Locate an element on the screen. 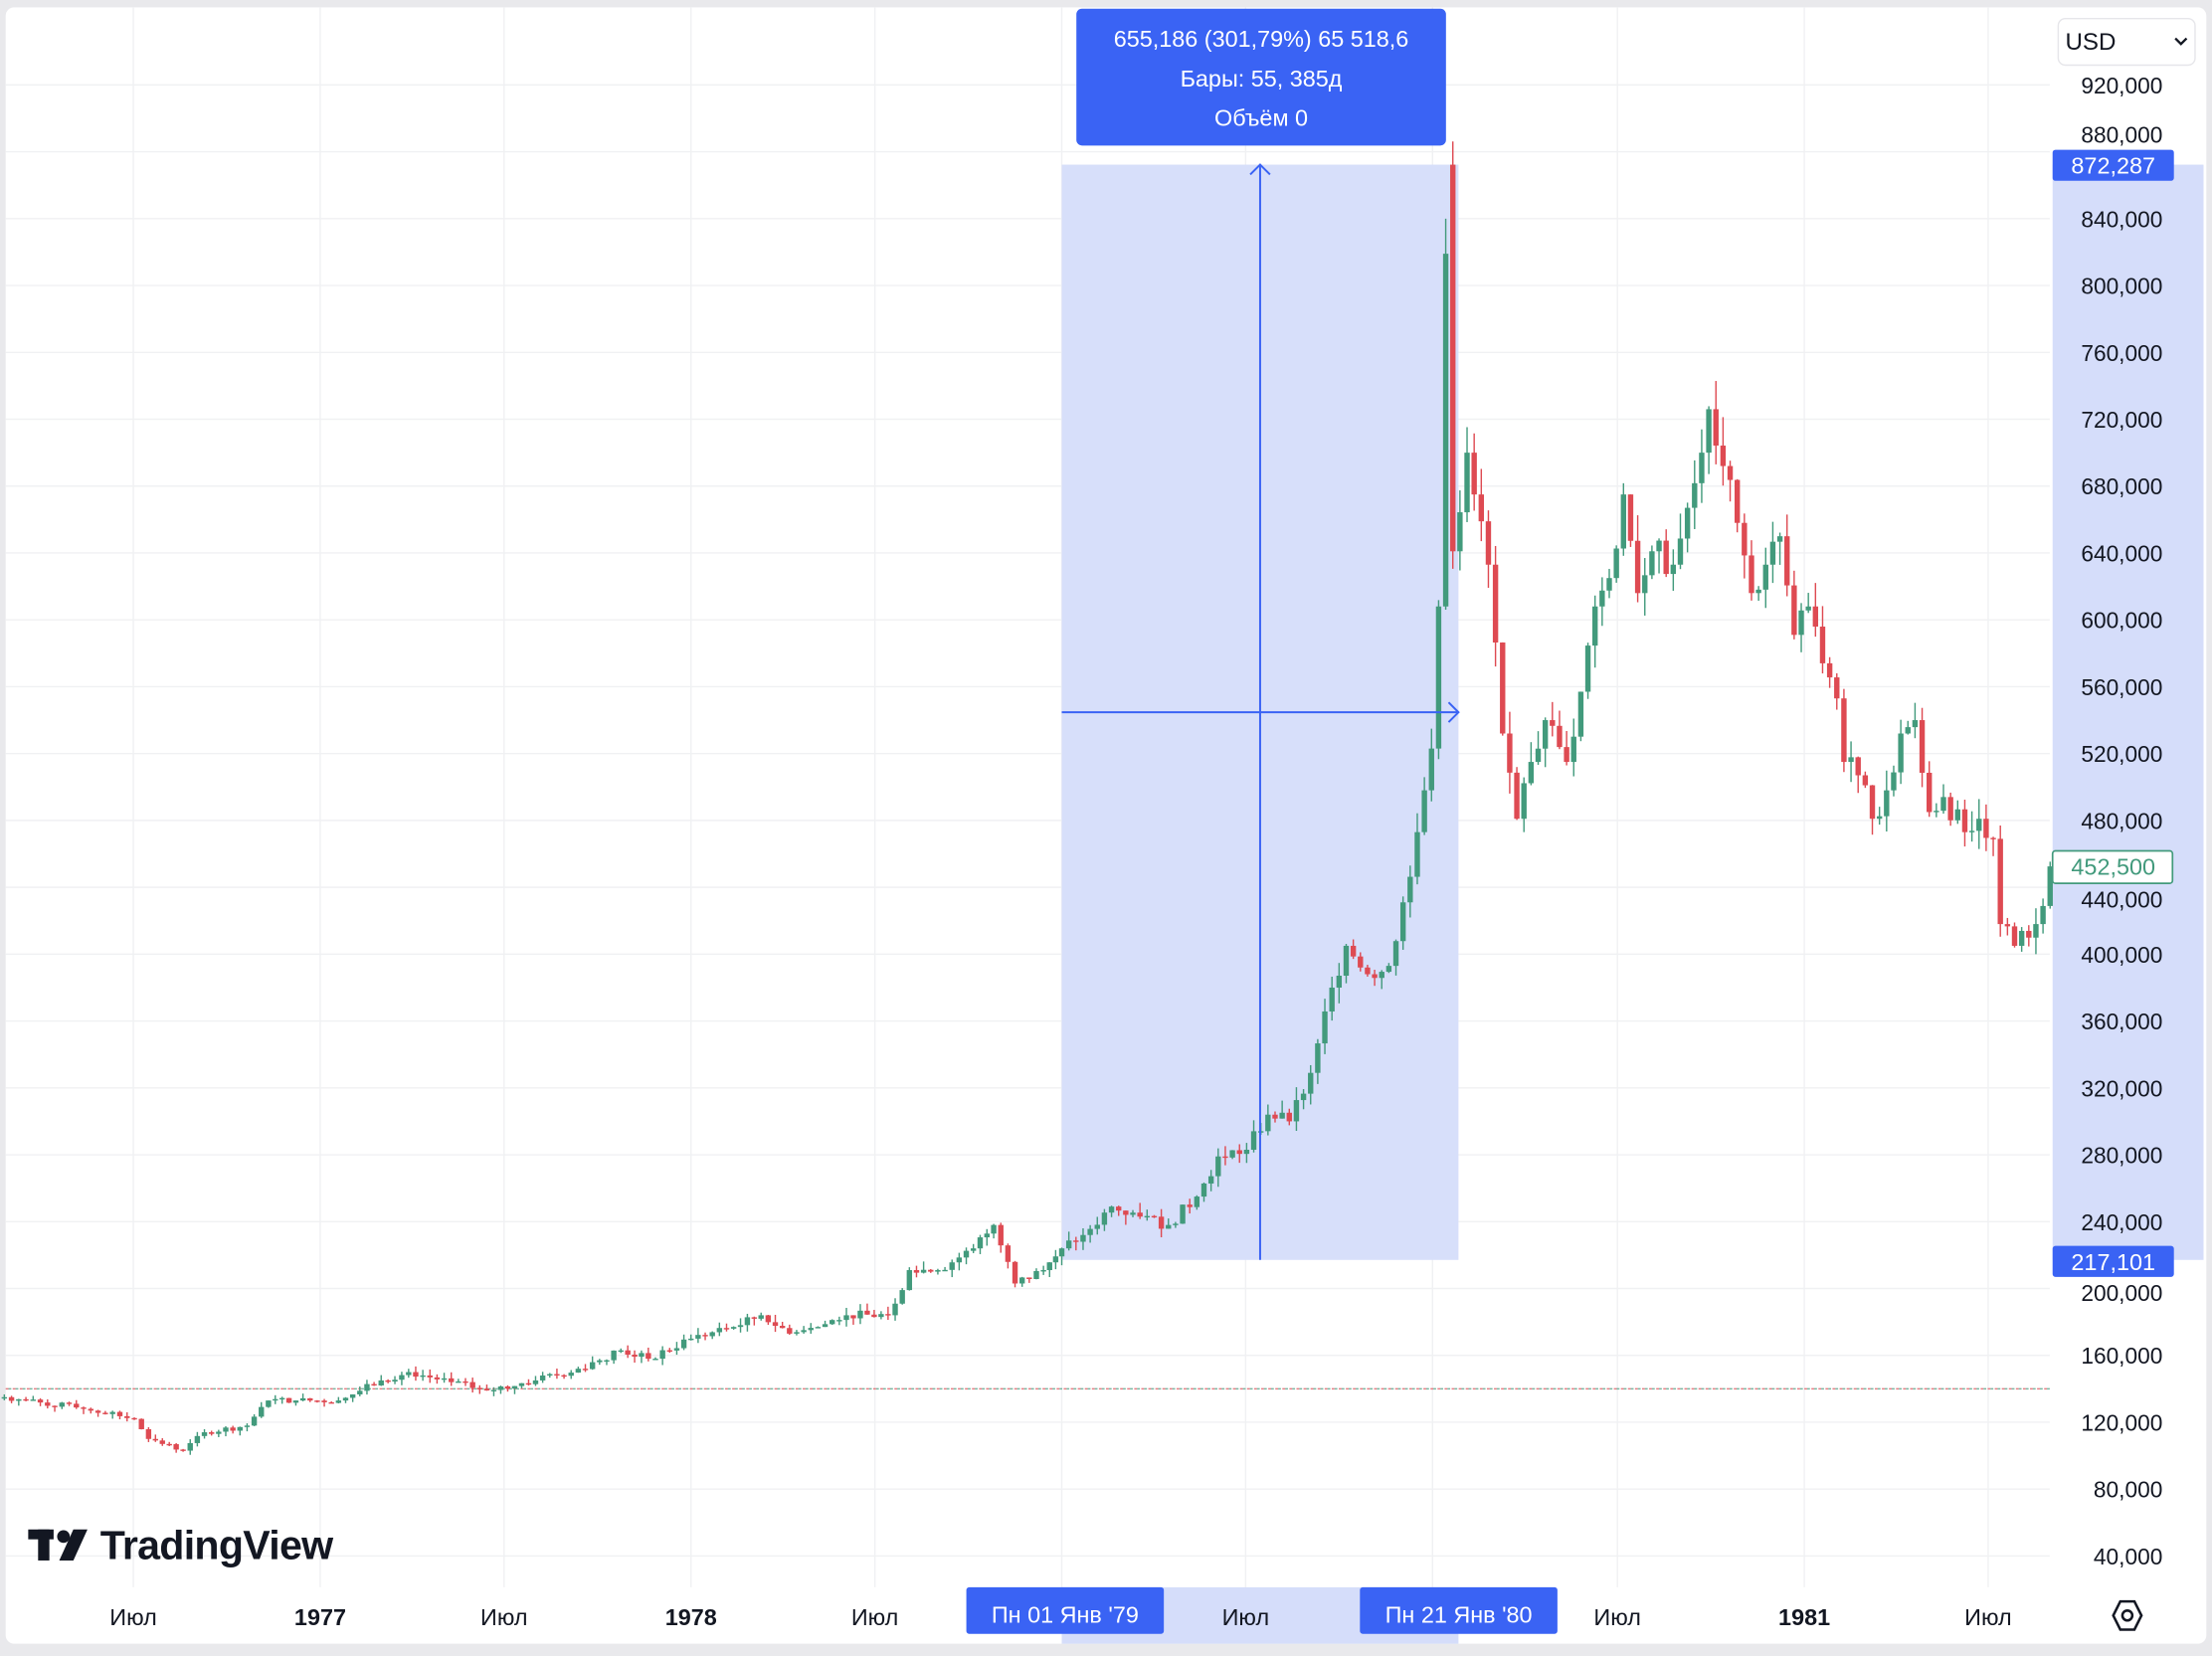 This screenshot has height=1656, width=2212. currency-select: USD is located at coordinates (2126, 42).